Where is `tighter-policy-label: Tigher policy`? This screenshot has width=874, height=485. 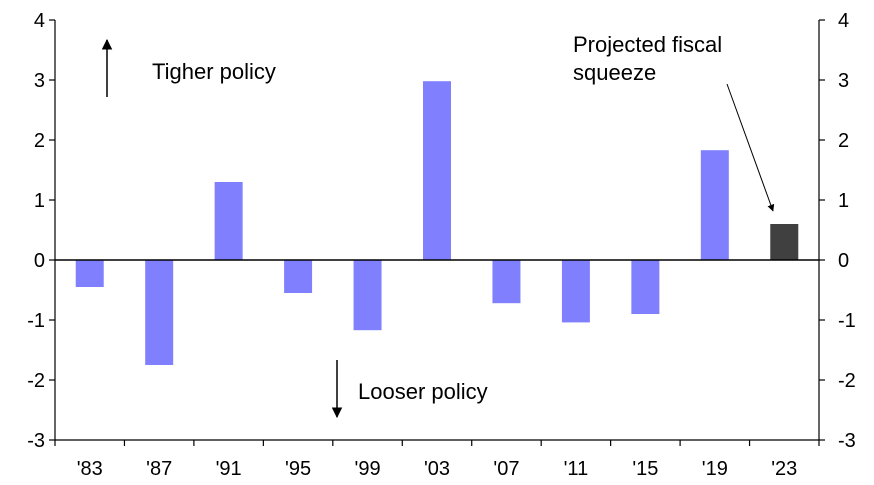
tighter-policy-label: Tigher policy is located at coordinates (214, 71).